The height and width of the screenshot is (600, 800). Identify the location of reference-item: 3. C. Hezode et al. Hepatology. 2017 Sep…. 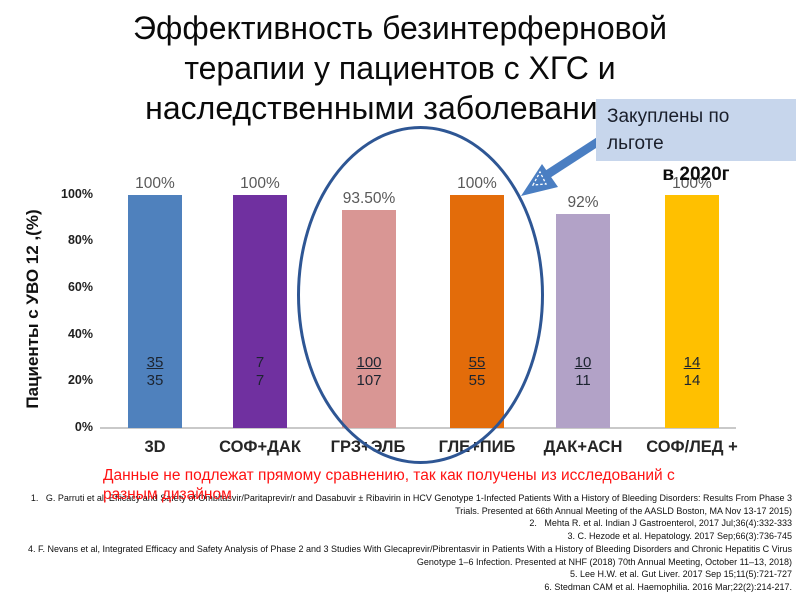
(679, 536).